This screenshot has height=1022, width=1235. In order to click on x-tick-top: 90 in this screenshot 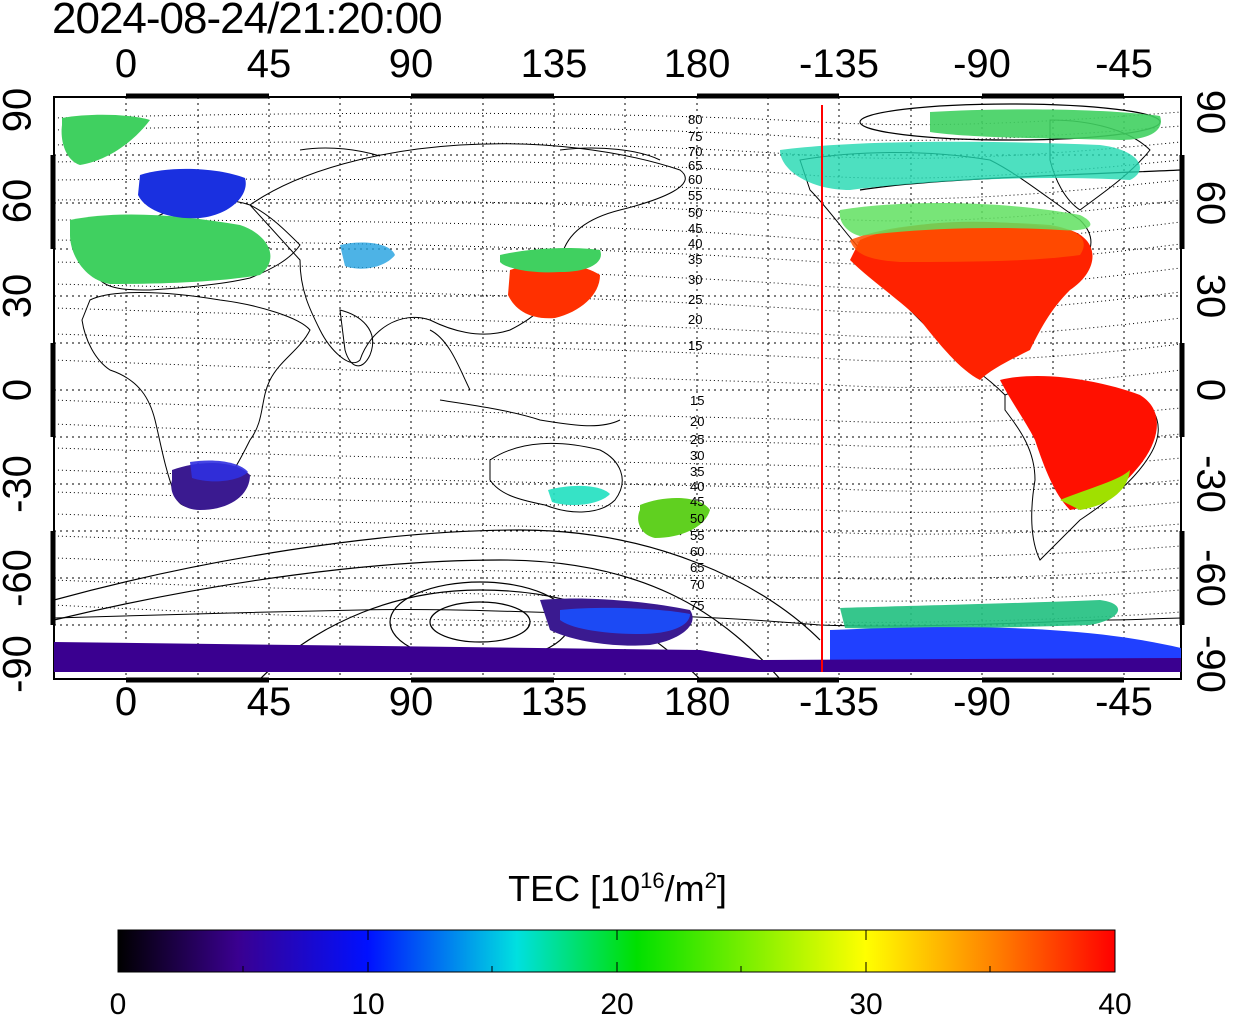, I will do `click(411, 64)`.